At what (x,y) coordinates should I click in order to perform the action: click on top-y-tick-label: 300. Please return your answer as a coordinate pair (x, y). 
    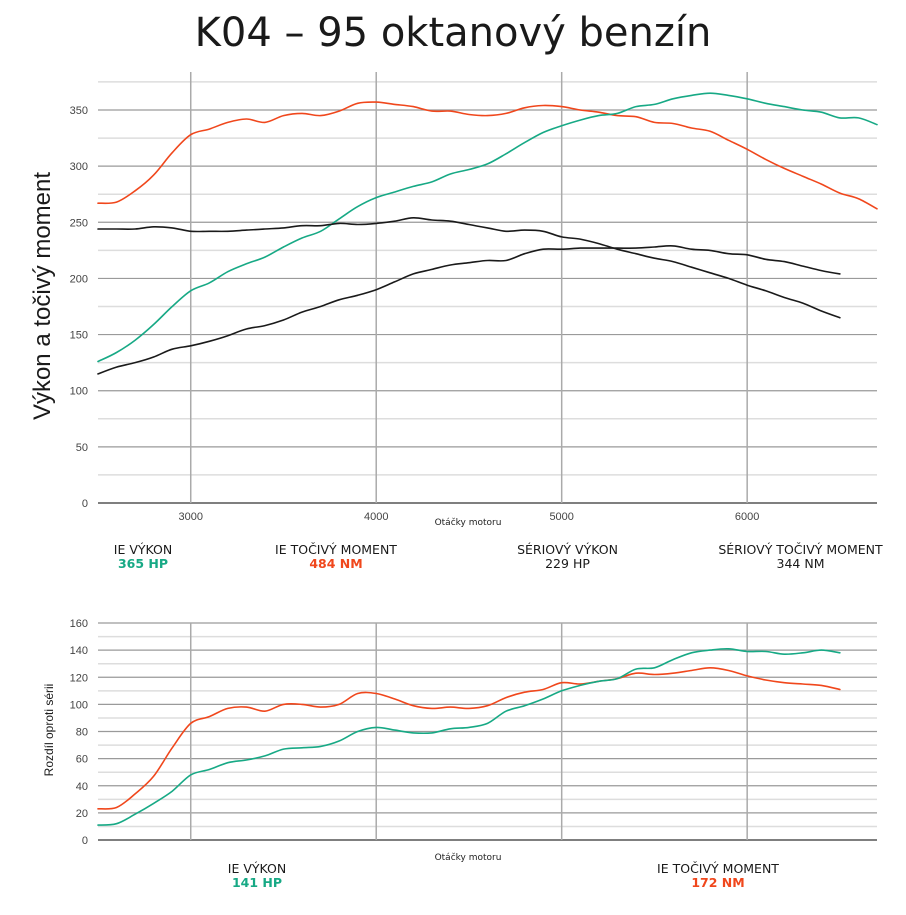
    Looking at the image, I should click on (79, 167).